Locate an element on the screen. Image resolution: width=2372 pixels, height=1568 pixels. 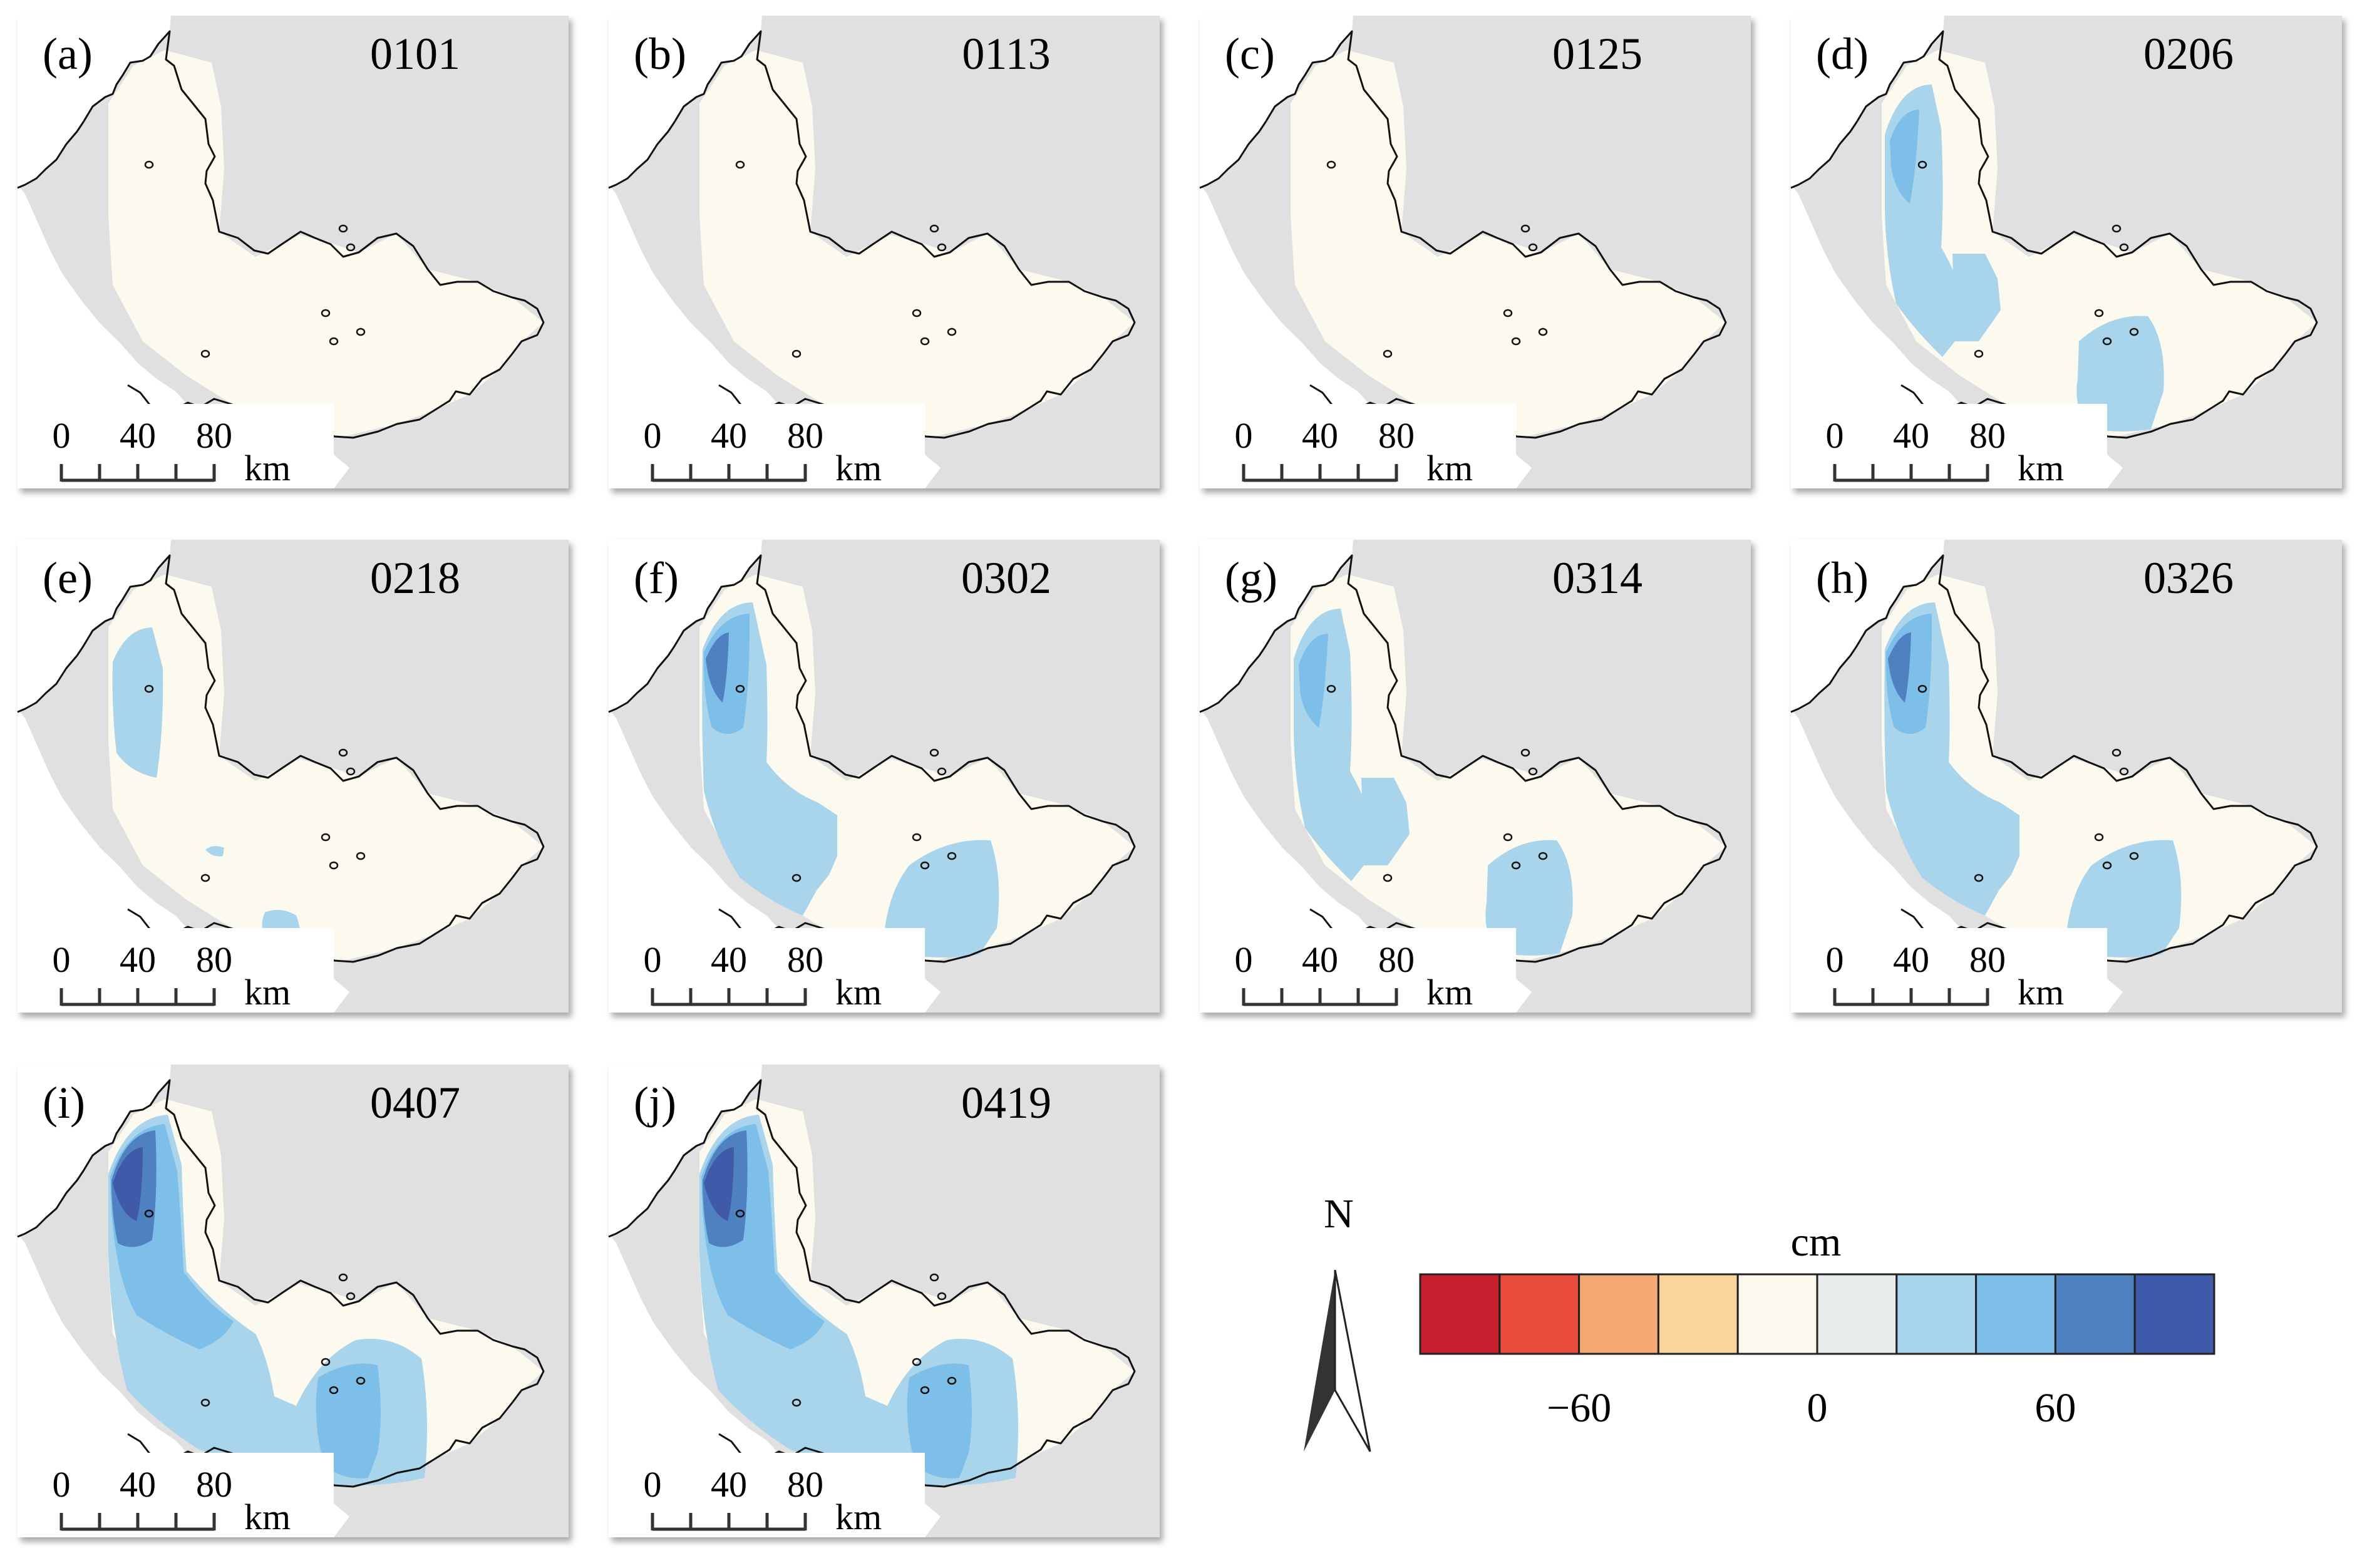
panel-date: 0407 is located at coordinates (415, 1103).